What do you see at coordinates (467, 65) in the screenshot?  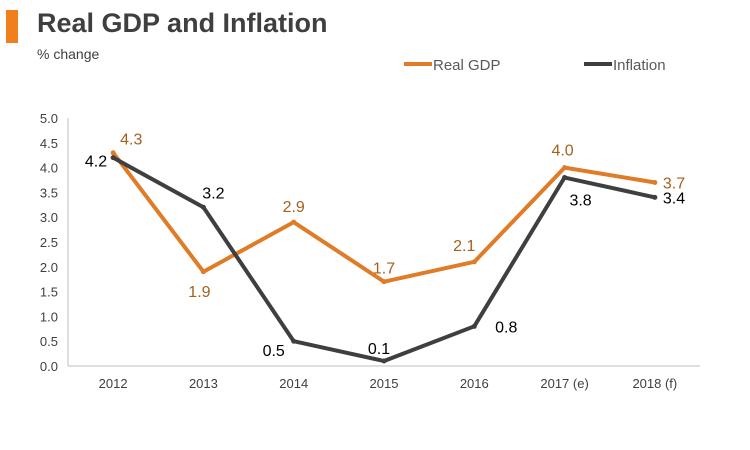 I see `legend-label-gdp: Real GDP` at bounding box center [467, 65].